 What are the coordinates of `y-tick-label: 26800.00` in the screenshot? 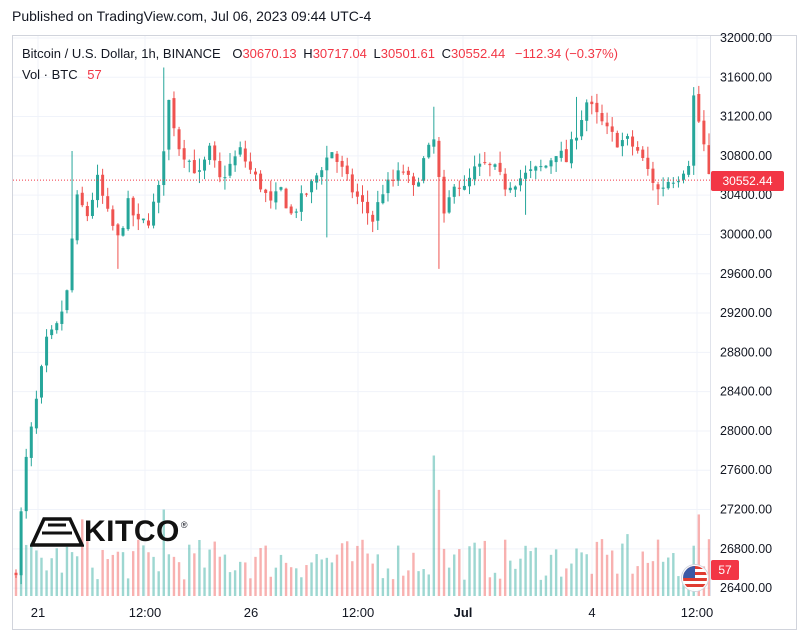 It's located at (746, 549).